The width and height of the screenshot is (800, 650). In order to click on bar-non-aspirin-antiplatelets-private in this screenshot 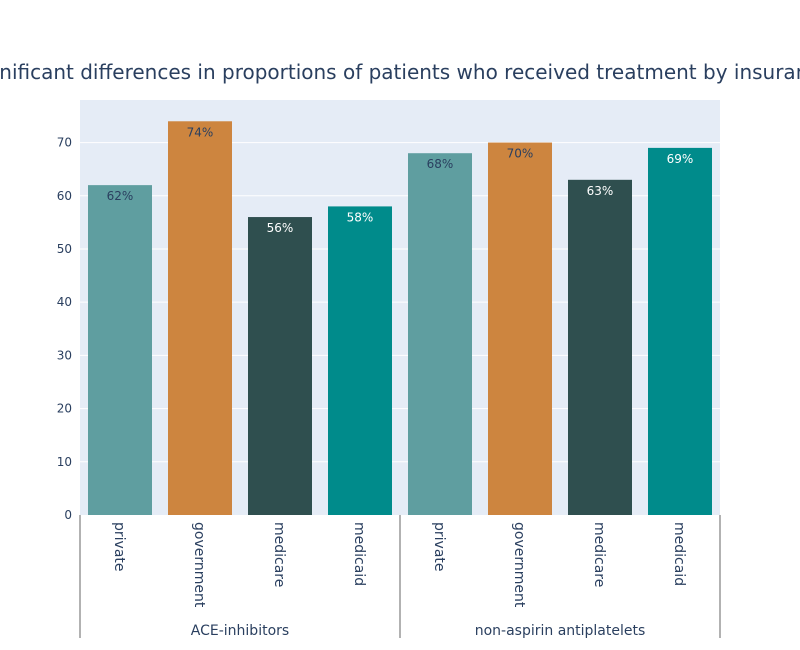, I will do `click(440, 334)`.